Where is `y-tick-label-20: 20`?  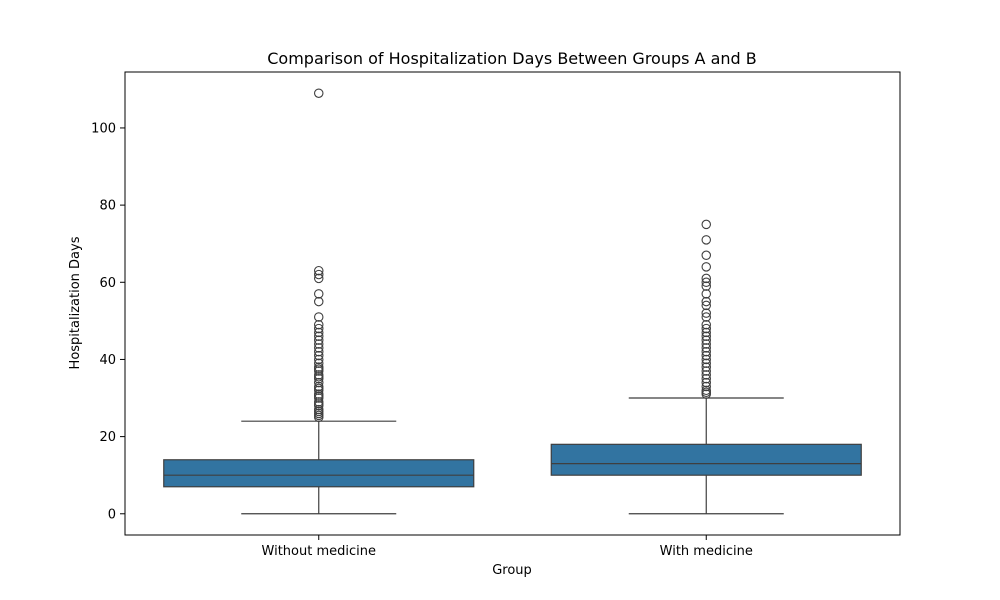
y-tick-label-20: 20 is located at coordinates (107, 437).